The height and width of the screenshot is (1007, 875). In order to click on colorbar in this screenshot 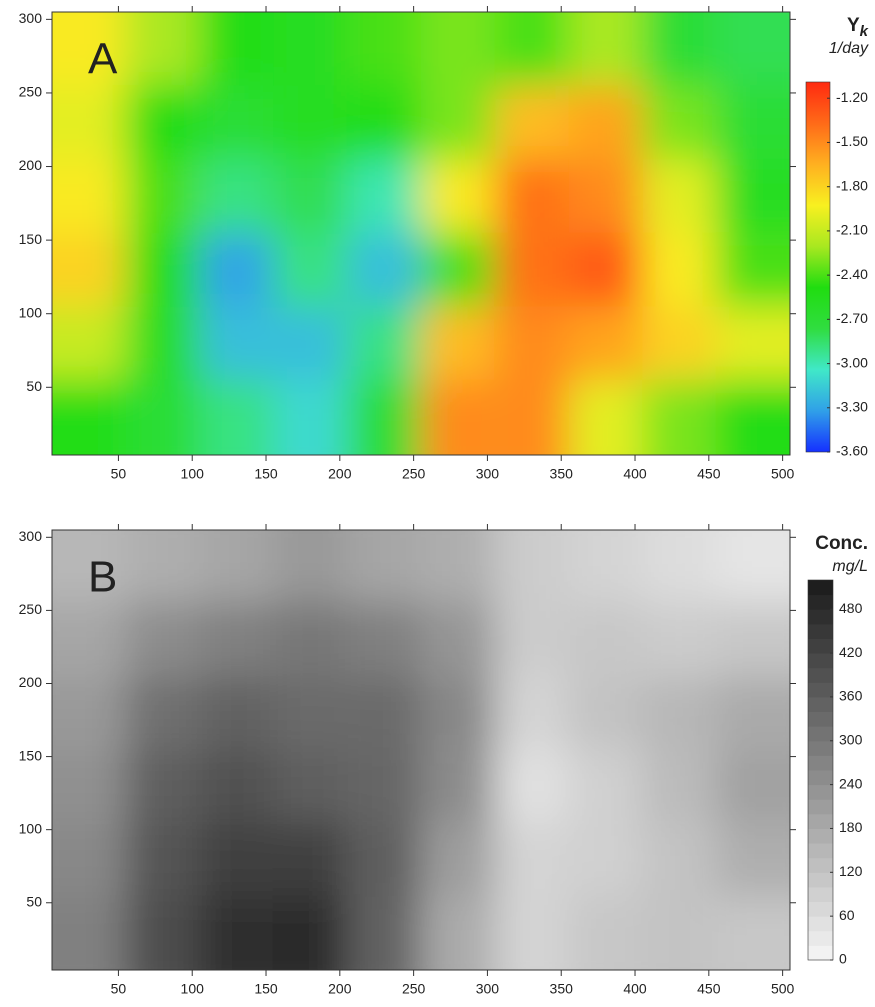, I will do `click(818, 267)`.